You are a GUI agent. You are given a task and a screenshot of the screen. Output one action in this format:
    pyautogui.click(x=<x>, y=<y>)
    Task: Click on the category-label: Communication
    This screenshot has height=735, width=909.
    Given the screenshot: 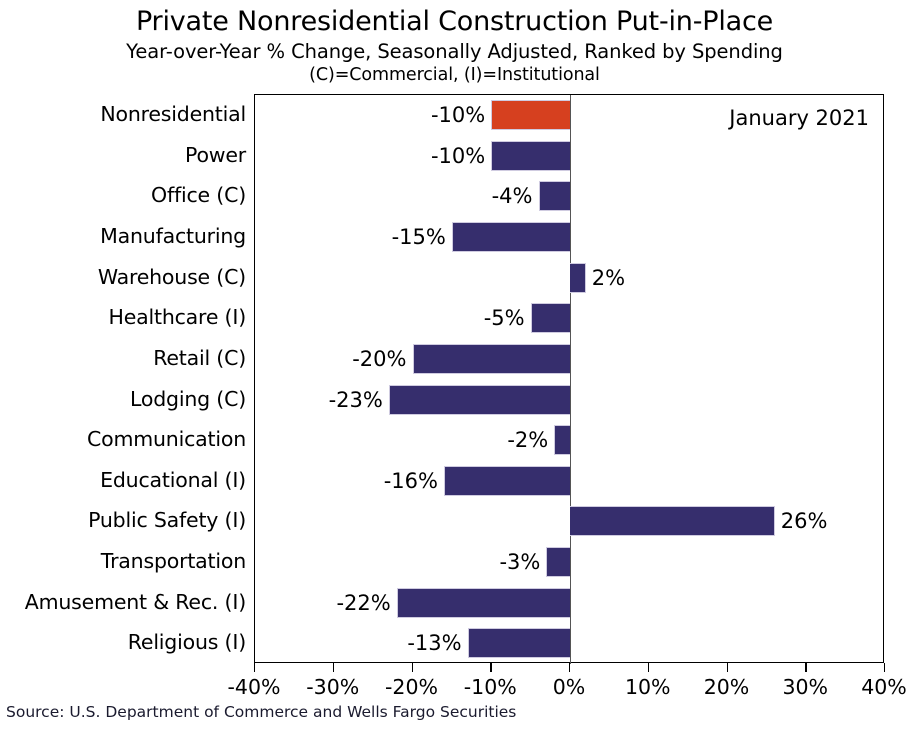 What is the action you would take?
    pyautogui.click(x=166, y=439)
    